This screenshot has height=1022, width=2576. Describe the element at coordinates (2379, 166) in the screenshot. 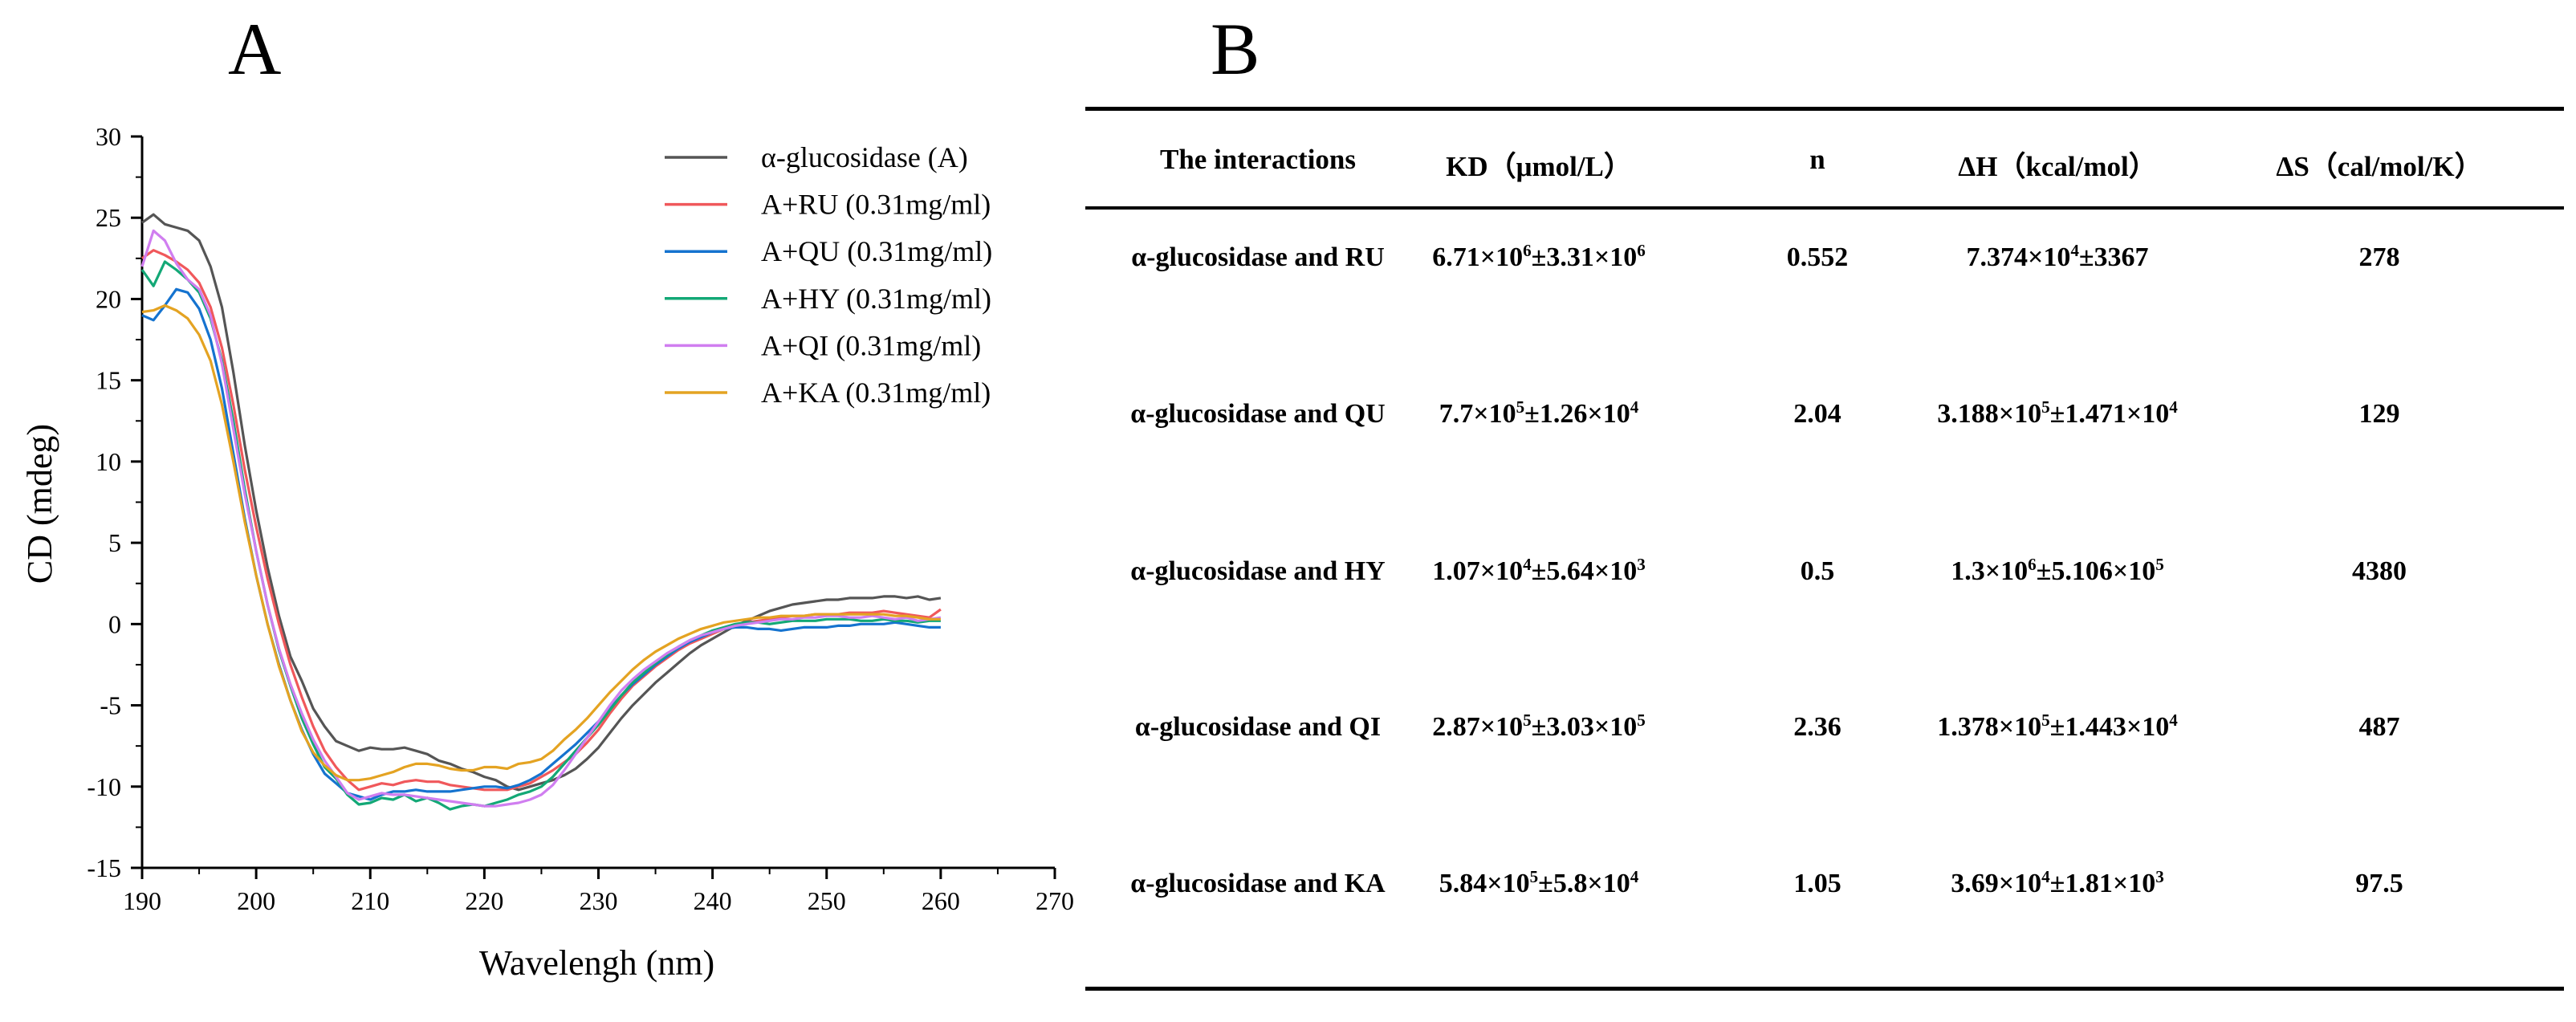

I see `table-header-cell: ΔS（cal/mol/K）` at that location.